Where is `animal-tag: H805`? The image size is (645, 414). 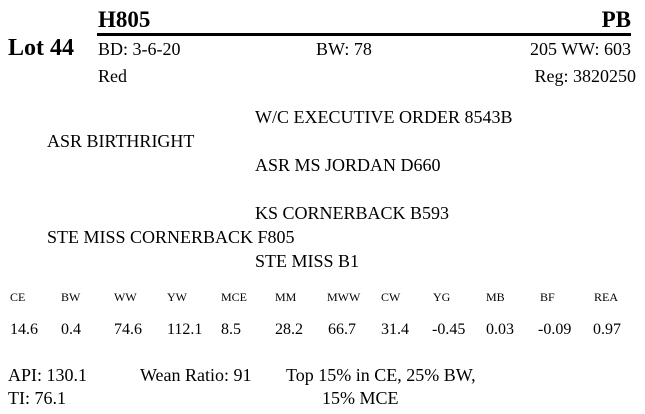
animal-tag: H805 is located at coordinates (124, 19).